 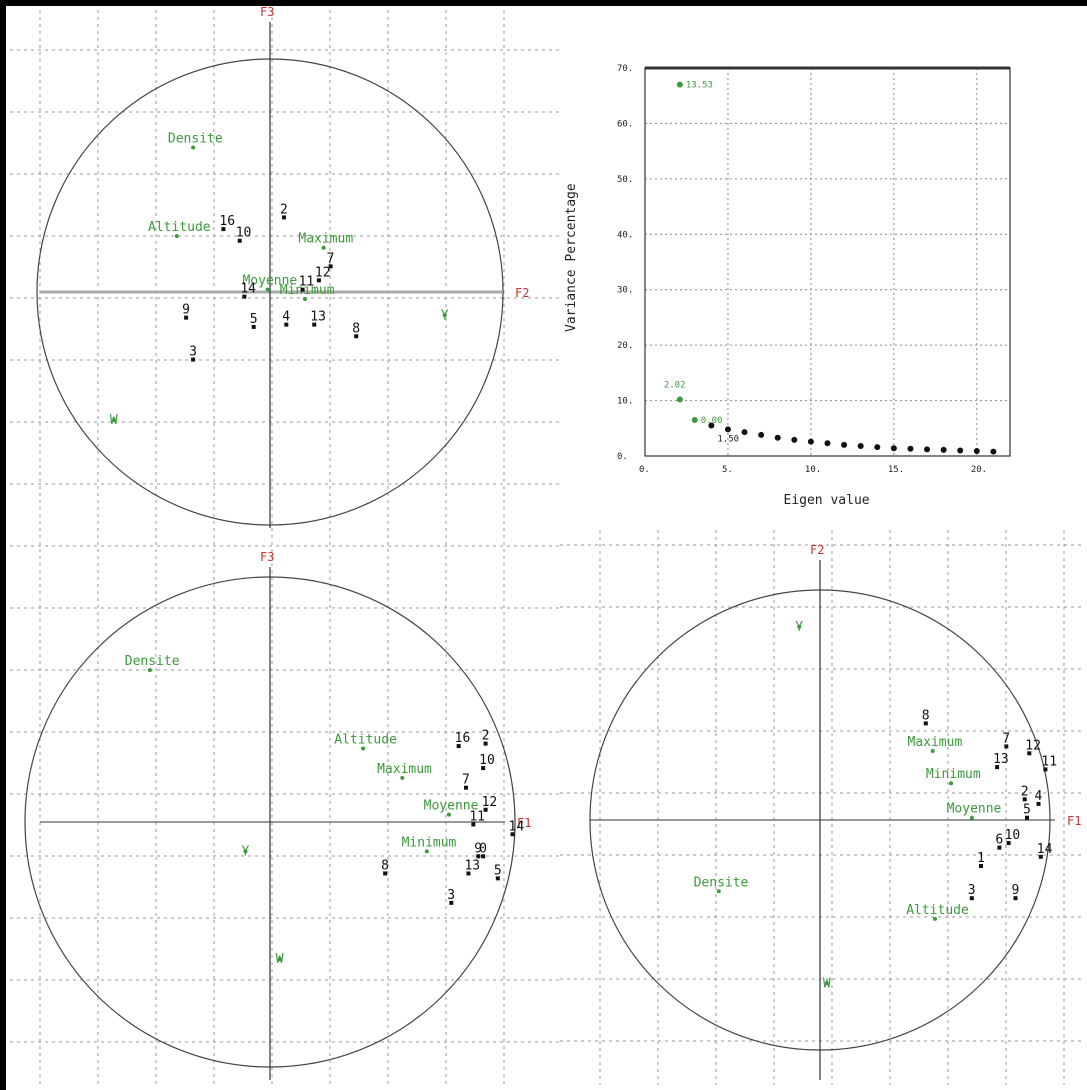 I want to click on y-axis-title: Variance Percentage, so click(x=571, y=257).